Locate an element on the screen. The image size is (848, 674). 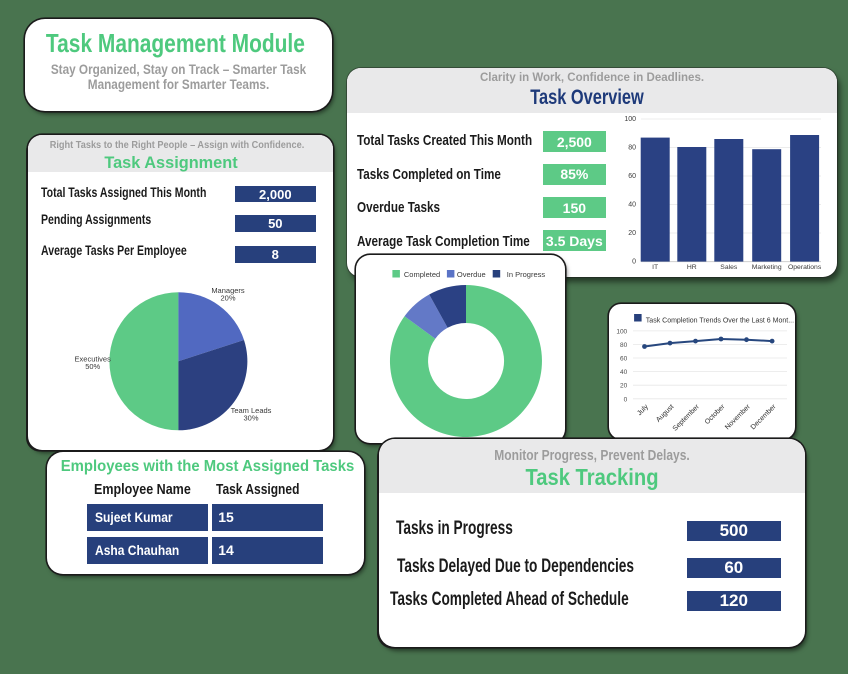
svg-text: 30% is located at coordinates (250, 418).